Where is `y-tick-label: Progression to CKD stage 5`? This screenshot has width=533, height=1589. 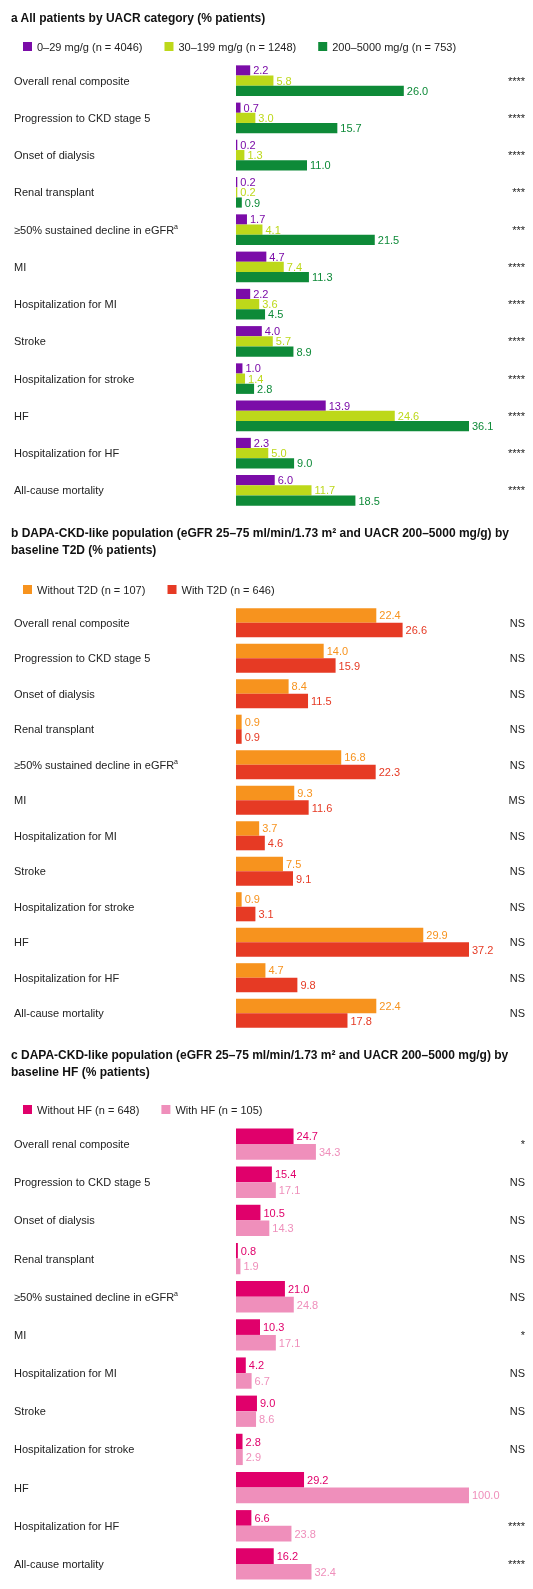
y-tick-label: Progression to CKD stage 5 is located at coordinates (82, 1182).